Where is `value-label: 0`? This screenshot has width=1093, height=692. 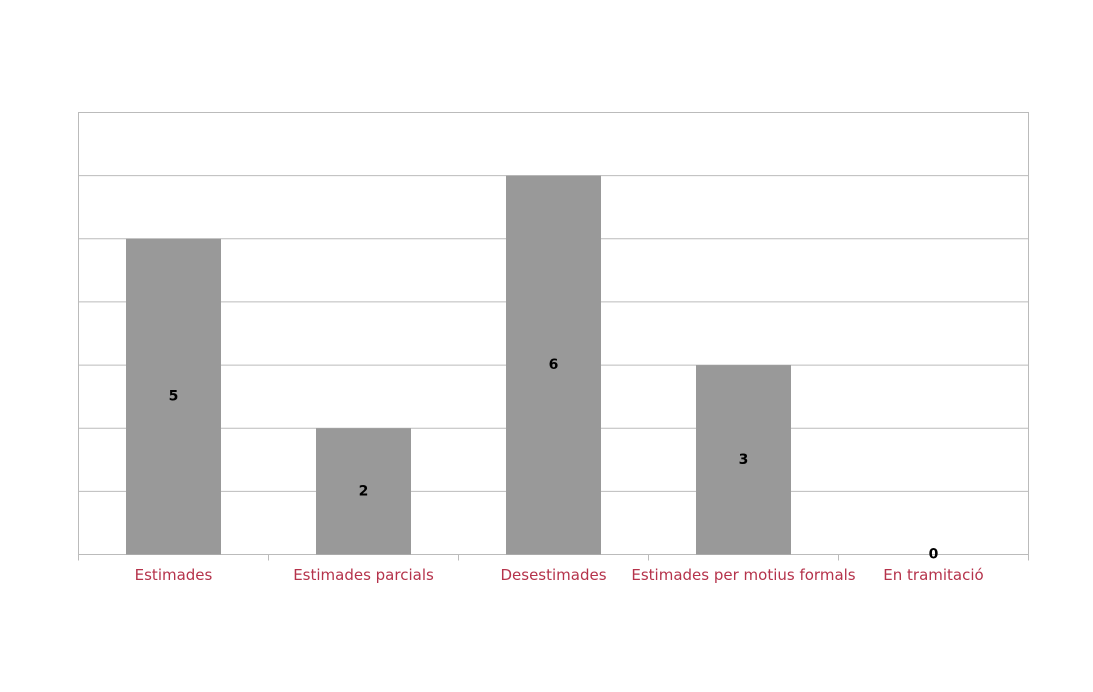
value-label: 0 is located at coordinates (934, 555).